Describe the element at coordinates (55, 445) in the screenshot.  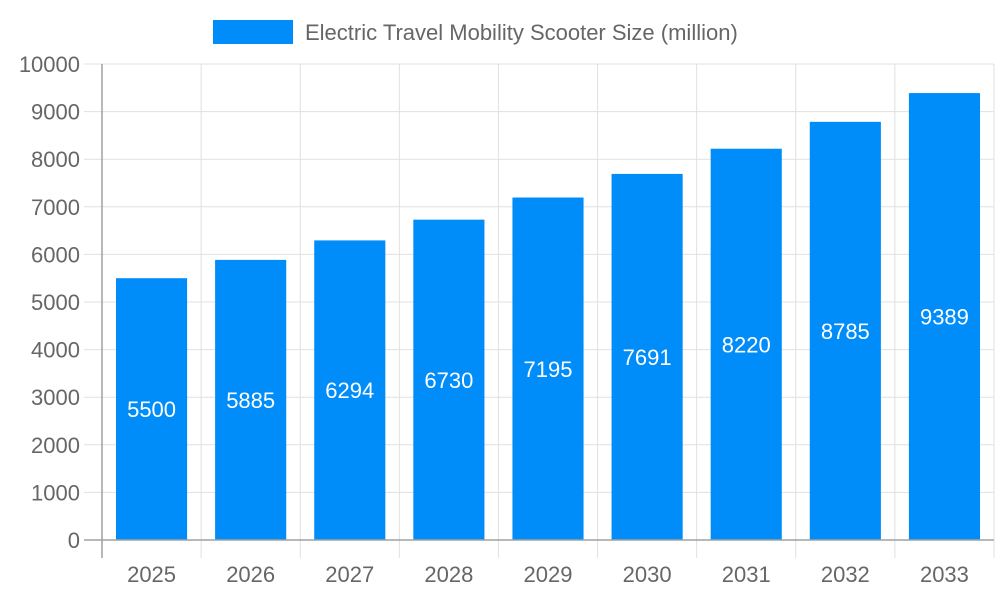
I see `y-tick-label: 2000` at that location.